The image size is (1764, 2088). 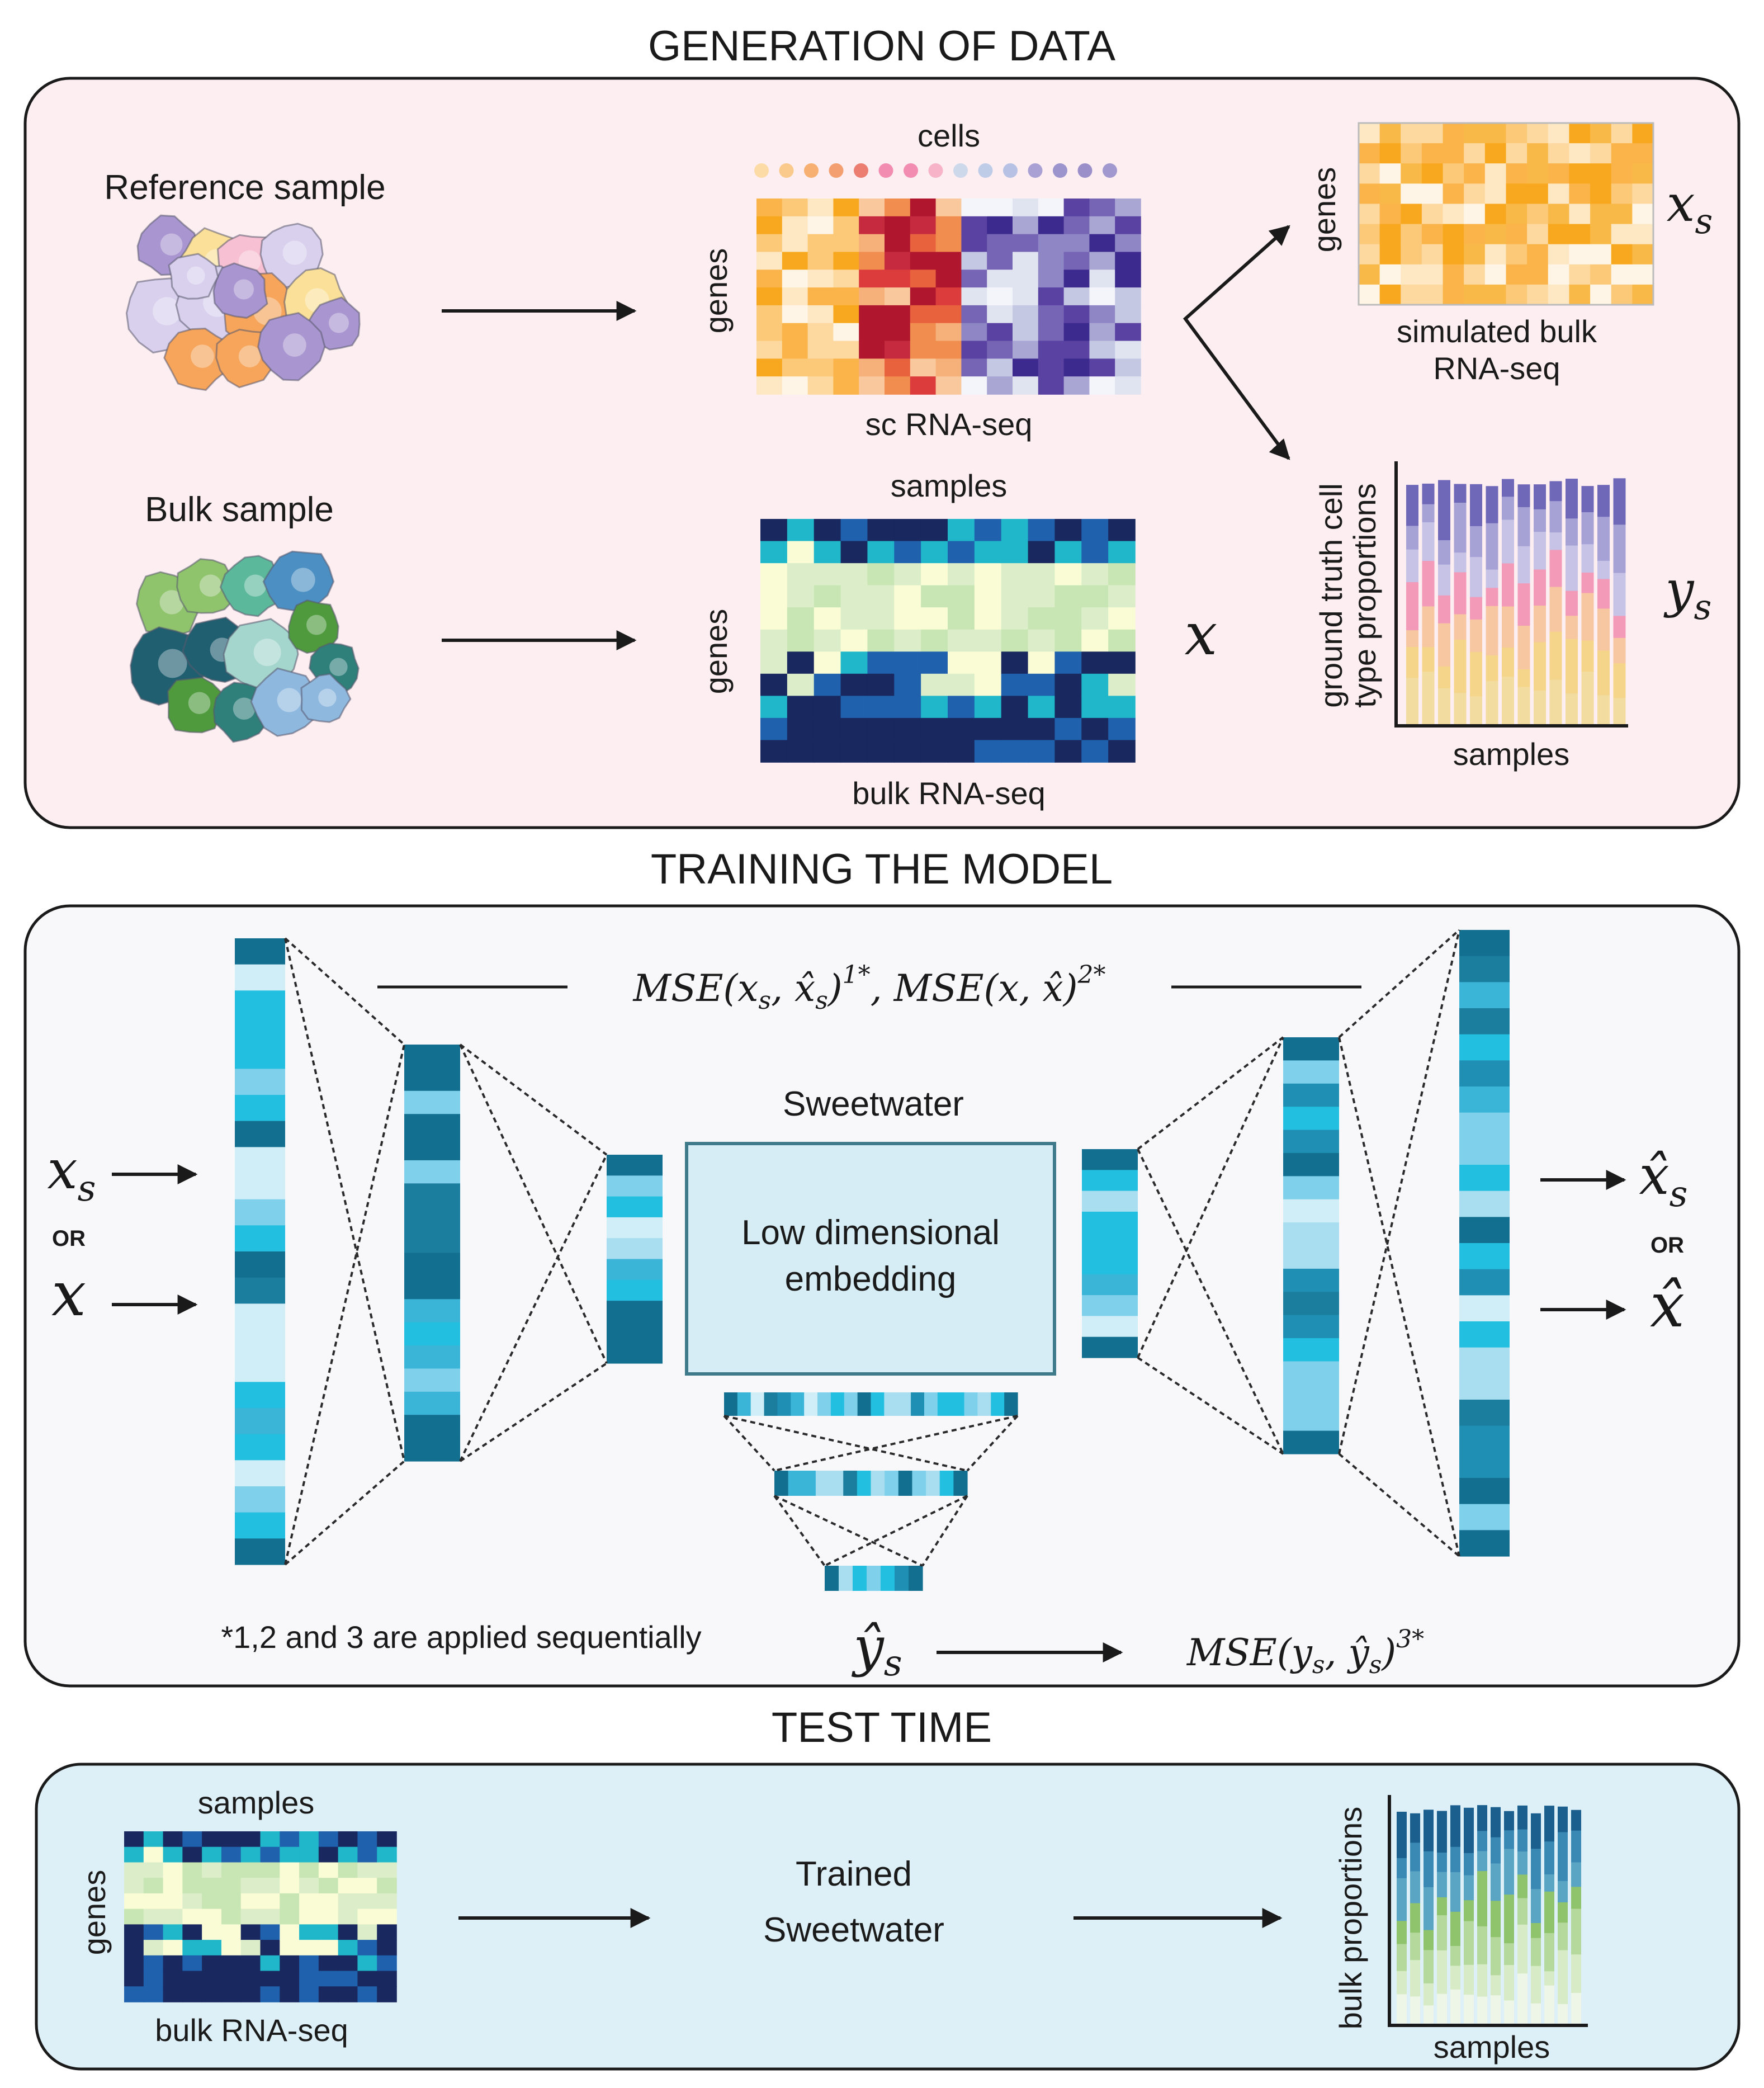 What do you see at coordinates (635, 1332) in the screenshot?
I see `encoder-layer-3-cell` at bounding box center [635, 1332].